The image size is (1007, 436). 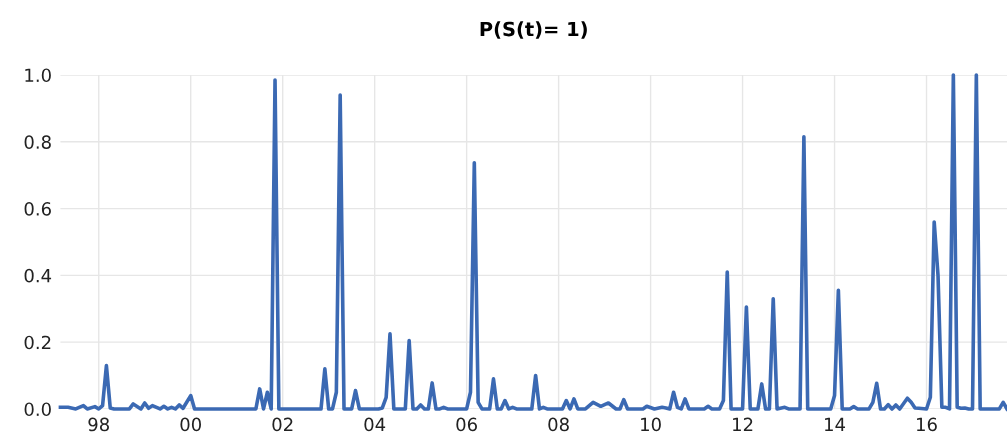 What do you see at coordinates (651, 424) in the screenshot?
I see `x-tick-label: 10` at bounding box center [651, 424].